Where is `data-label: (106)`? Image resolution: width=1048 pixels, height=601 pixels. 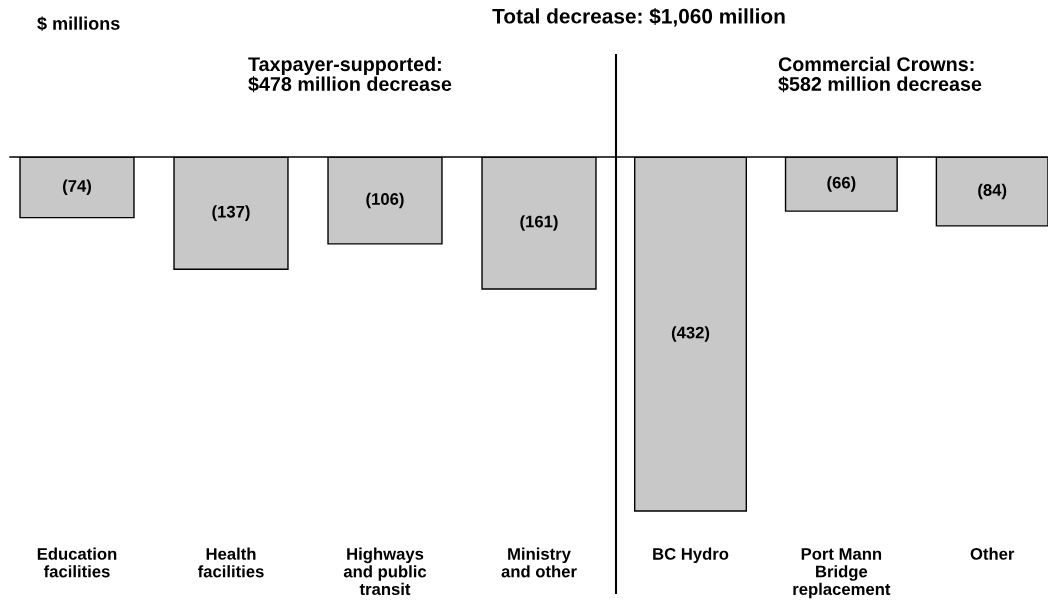
data-label: (106) is located at coordinates (385, 200).